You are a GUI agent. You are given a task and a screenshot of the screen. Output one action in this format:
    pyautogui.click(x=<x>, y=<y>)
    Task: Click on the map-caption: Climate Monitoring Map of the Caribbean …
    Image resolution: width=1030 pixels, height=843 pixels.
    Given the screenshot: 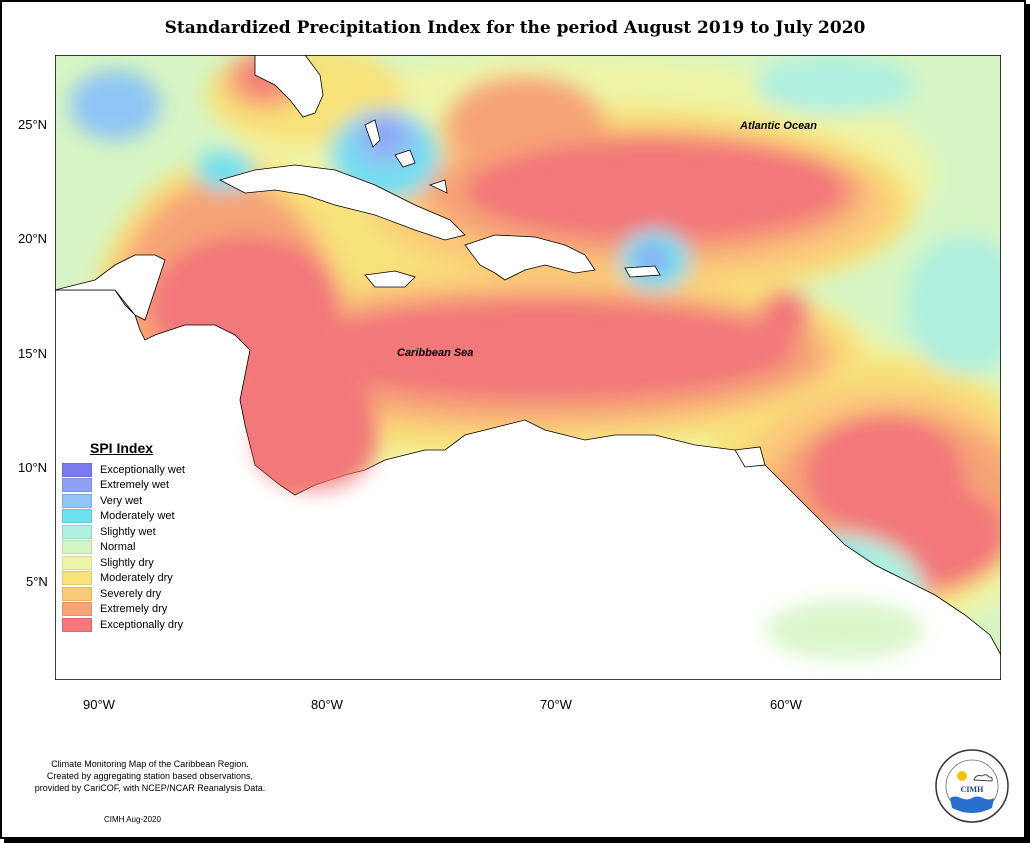 What is the action you would take?
    pyautogui.click(x=150, y=776)
    